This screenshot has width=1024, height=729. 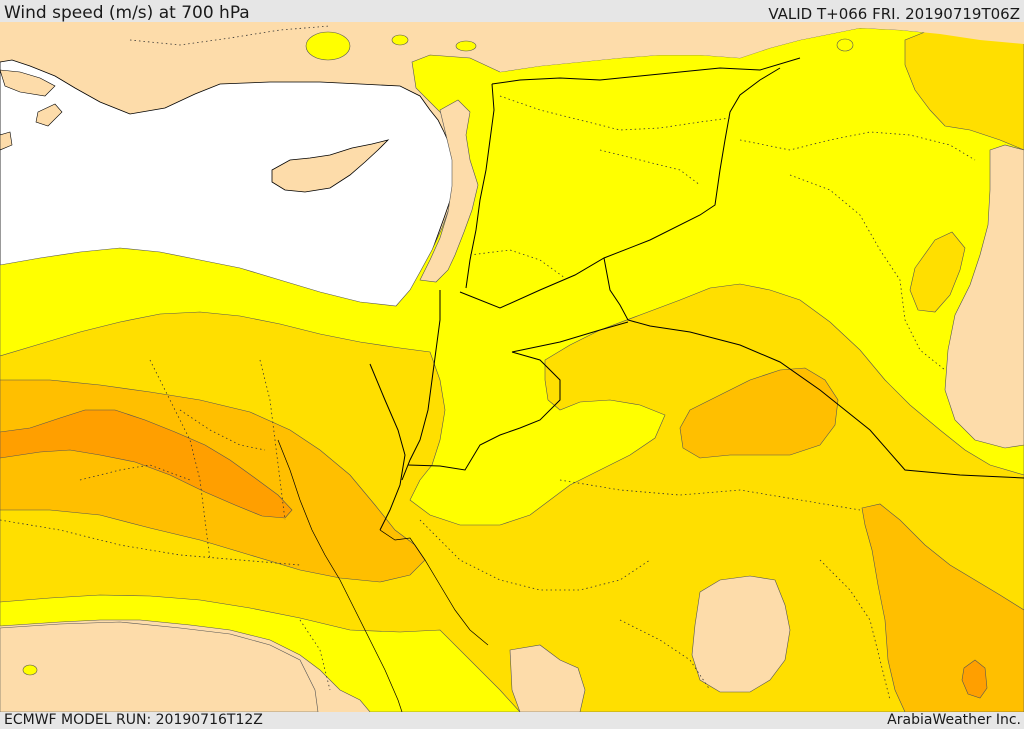 I want to click on land-patch-levant, so click(x=449, y=191).